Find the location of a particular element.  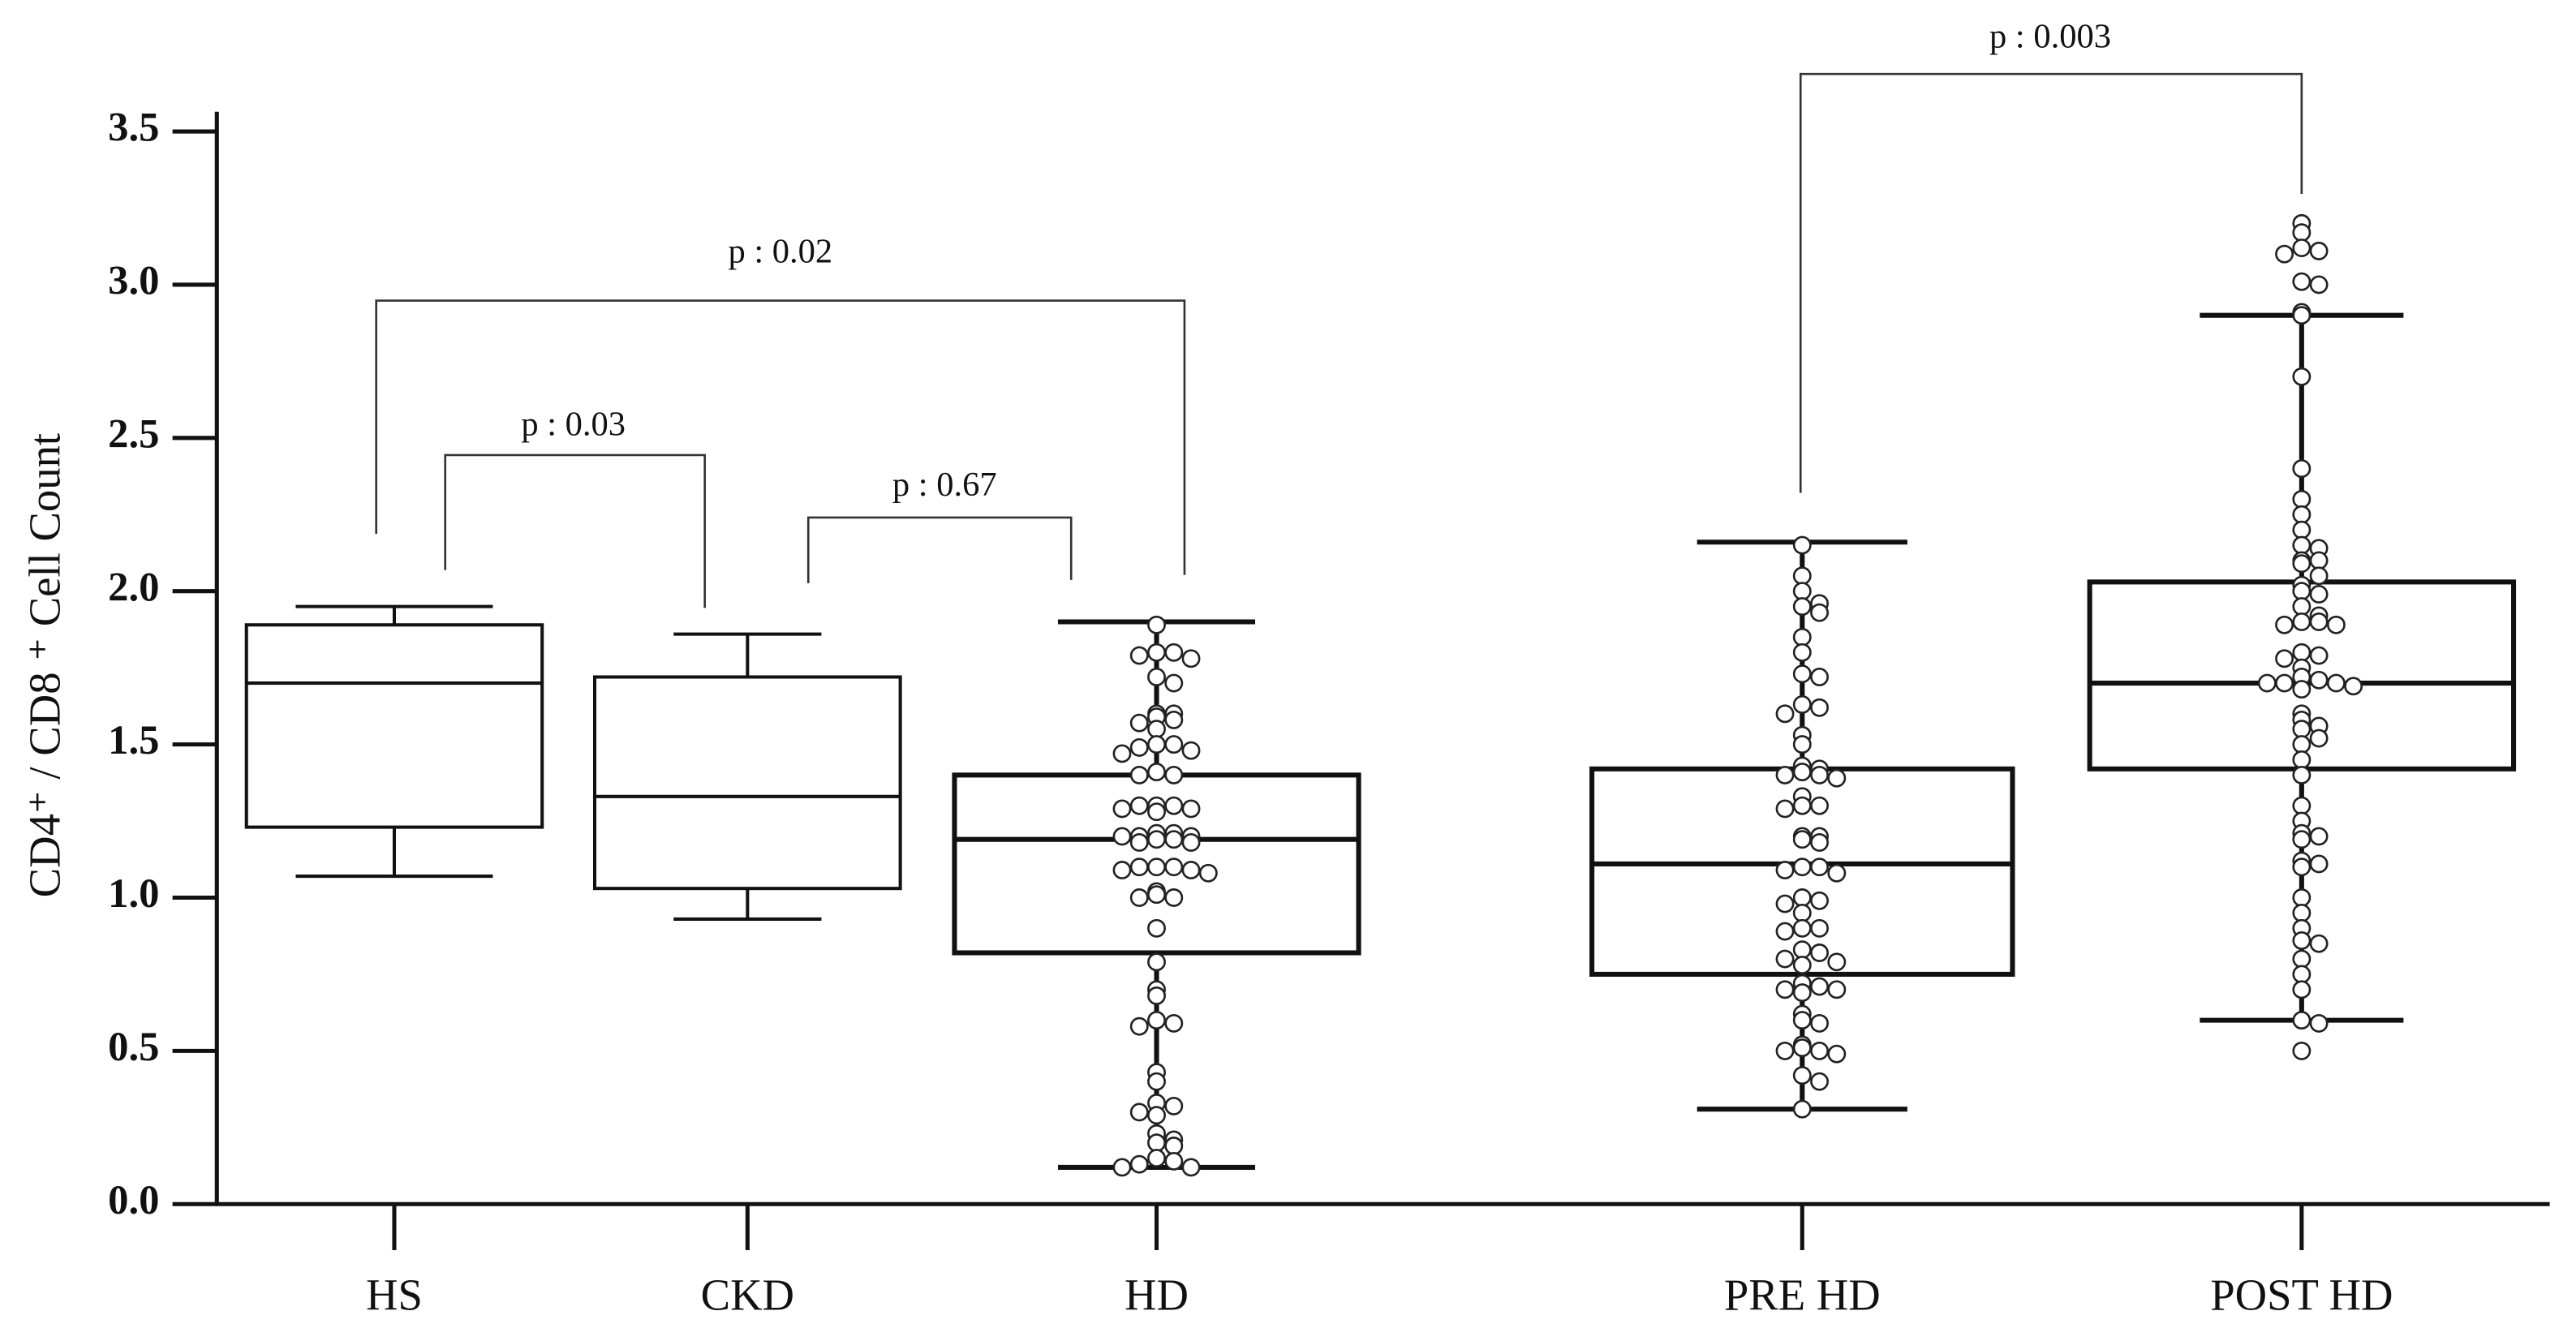

x-tick-label: POST HD is located at coordinates (2301, 1294).